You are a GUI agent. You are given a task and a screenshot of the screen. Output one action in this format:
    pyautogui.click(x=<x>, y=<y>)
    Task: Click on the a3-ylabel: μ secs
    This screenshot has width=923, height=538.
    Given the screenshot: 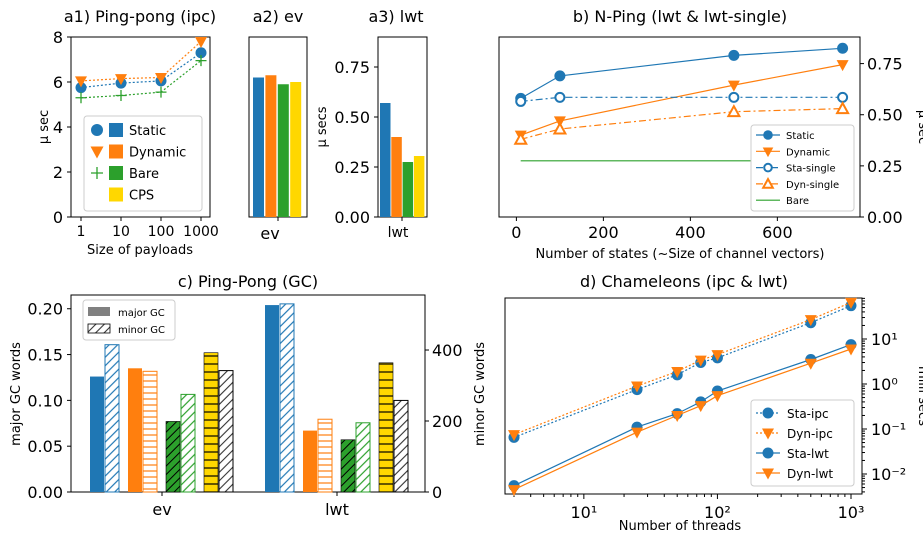 What is the action you would take?
    pyautogui.click(x=322, y=126)
    